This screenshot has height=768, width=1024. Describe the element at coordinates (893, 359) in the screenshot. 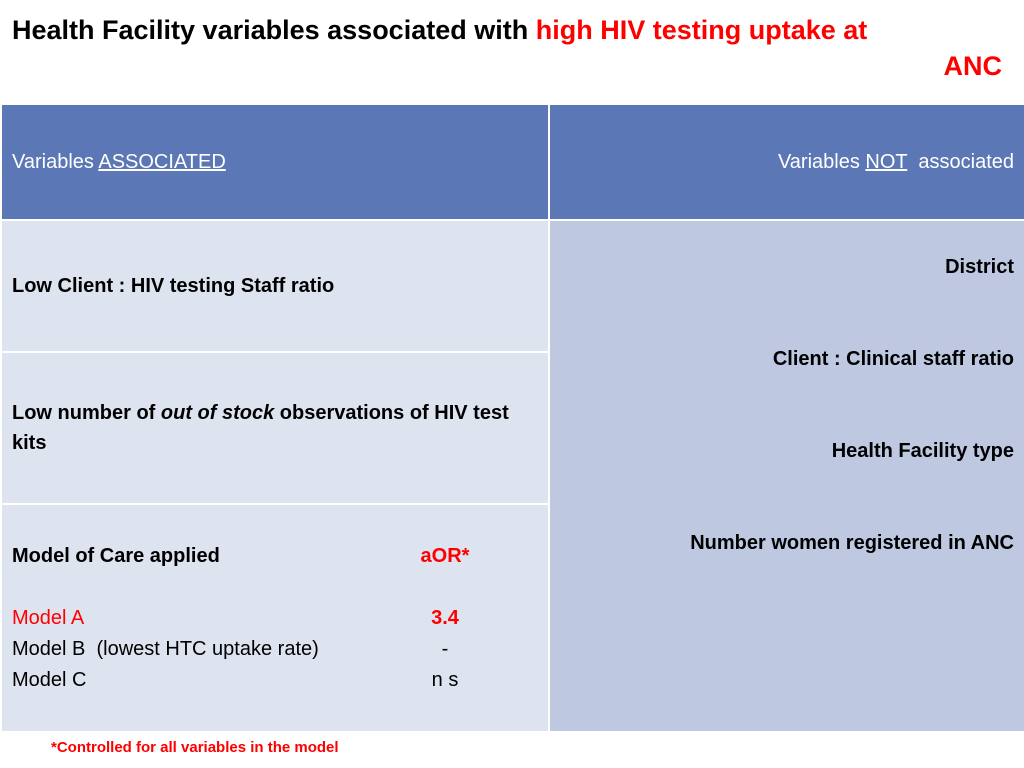

I see `not-associated-item: Client : Clinical staff ratio` at that location.